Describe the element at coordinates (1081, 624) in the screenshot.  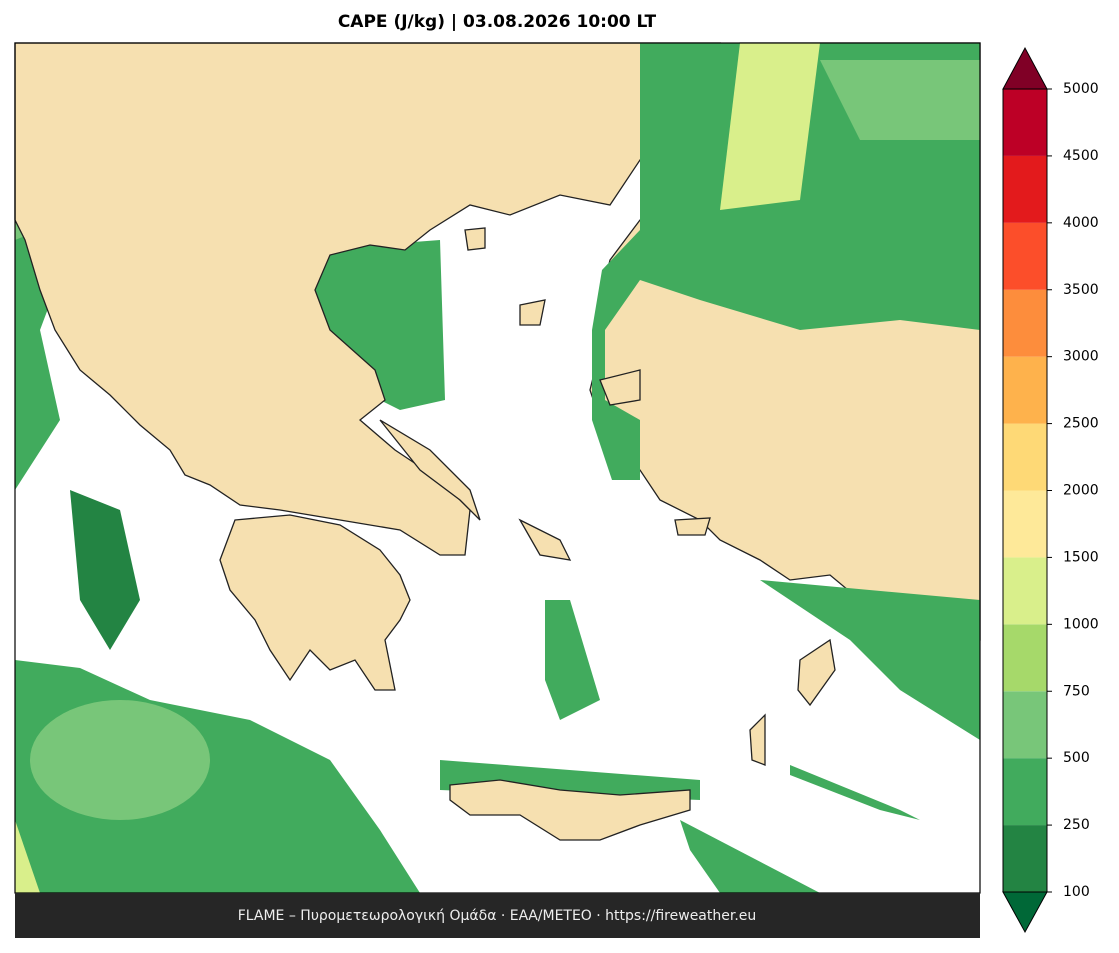
I see `colorbar-tick-label: 1000` at that location.